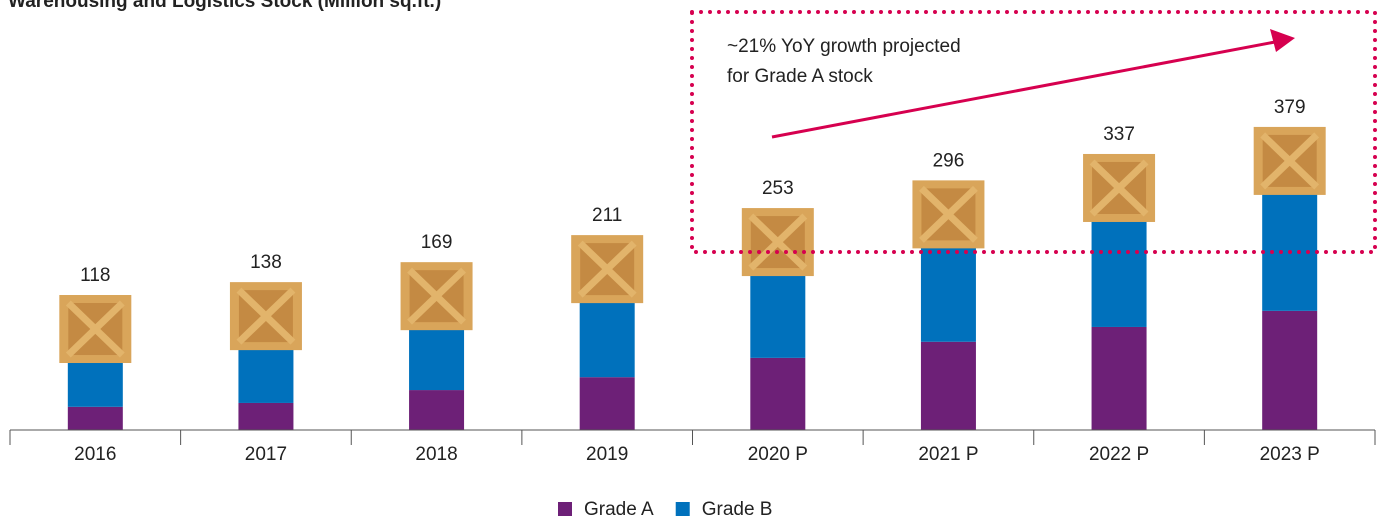 Image resolution: width=1386 pixels, height=522 pixels. What do you see at coordinates (607, 454) in the screenshot?
I see `x-tick-label: 2019` at bounding box center [607, 454].